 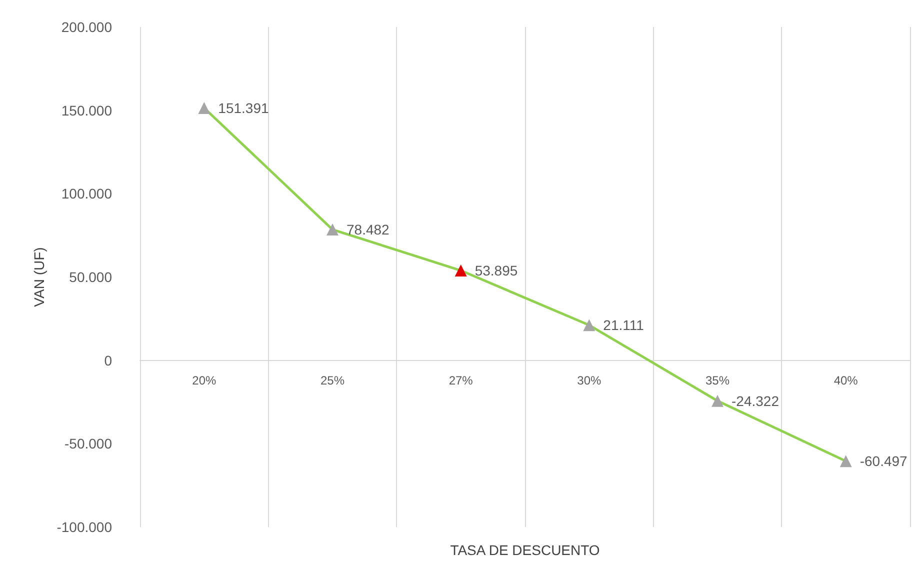 What do you see at coordinates (243, 108) in the screenshot?
I see `data-label: 151.391` at bounding box center [243, 108].